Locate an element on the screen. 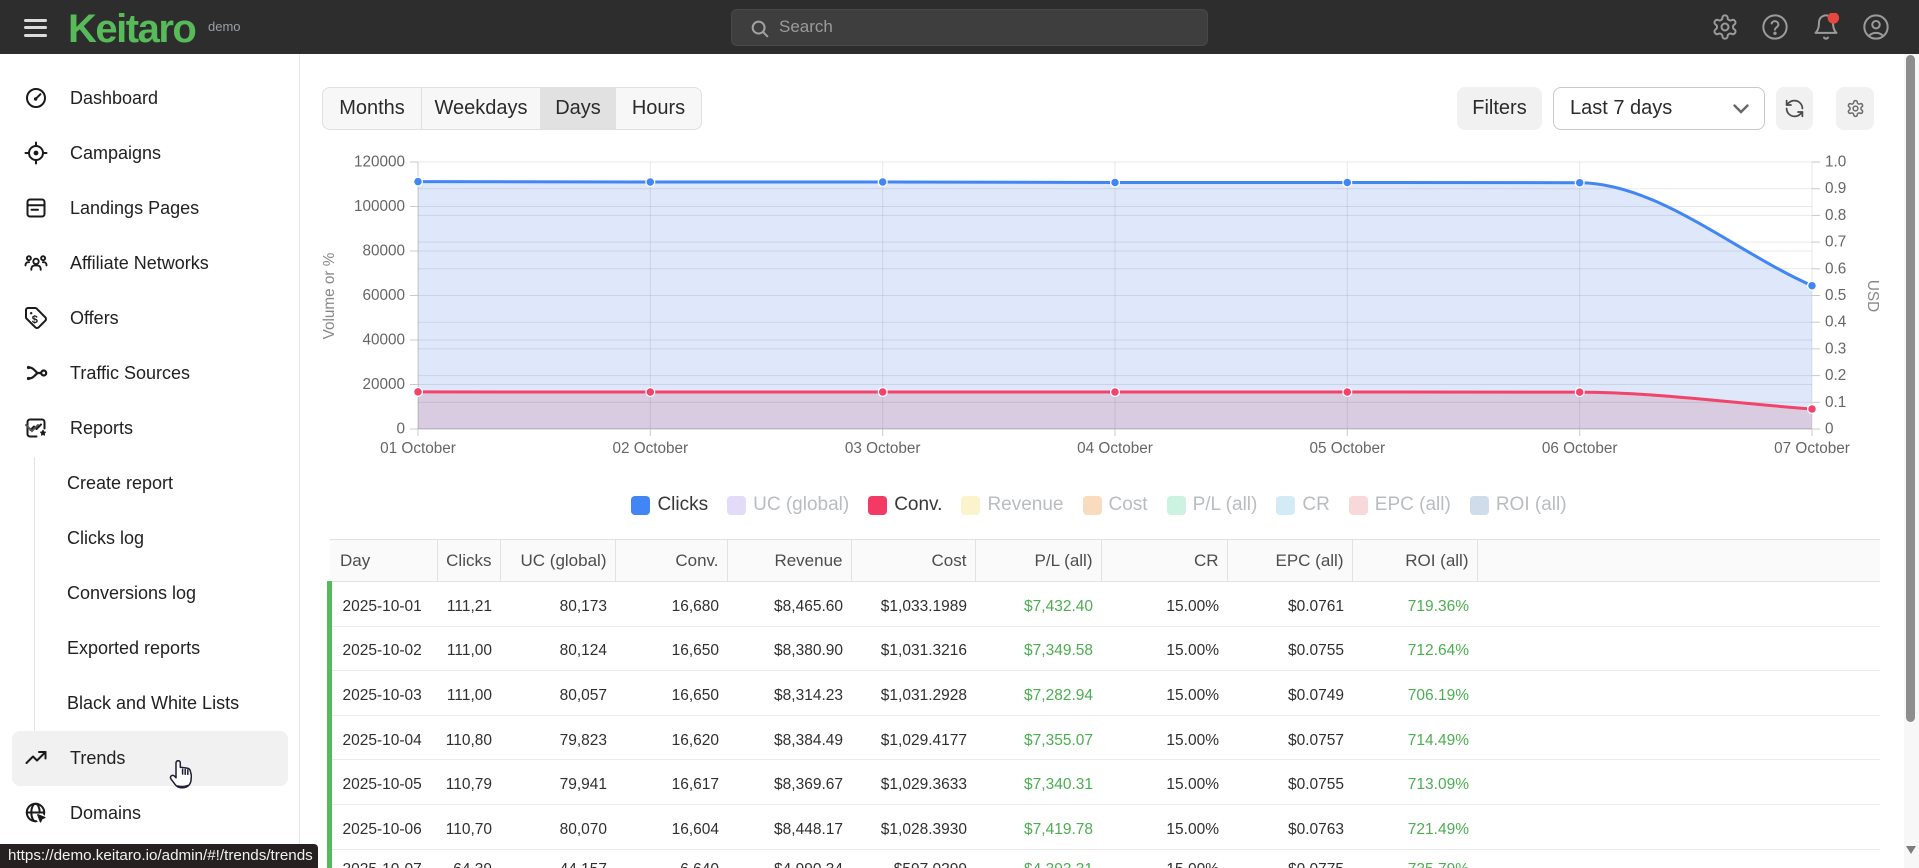 The width and height of the screenshot is (1919, 868). svg-text: 120000 is located at coordinates (379, 162).